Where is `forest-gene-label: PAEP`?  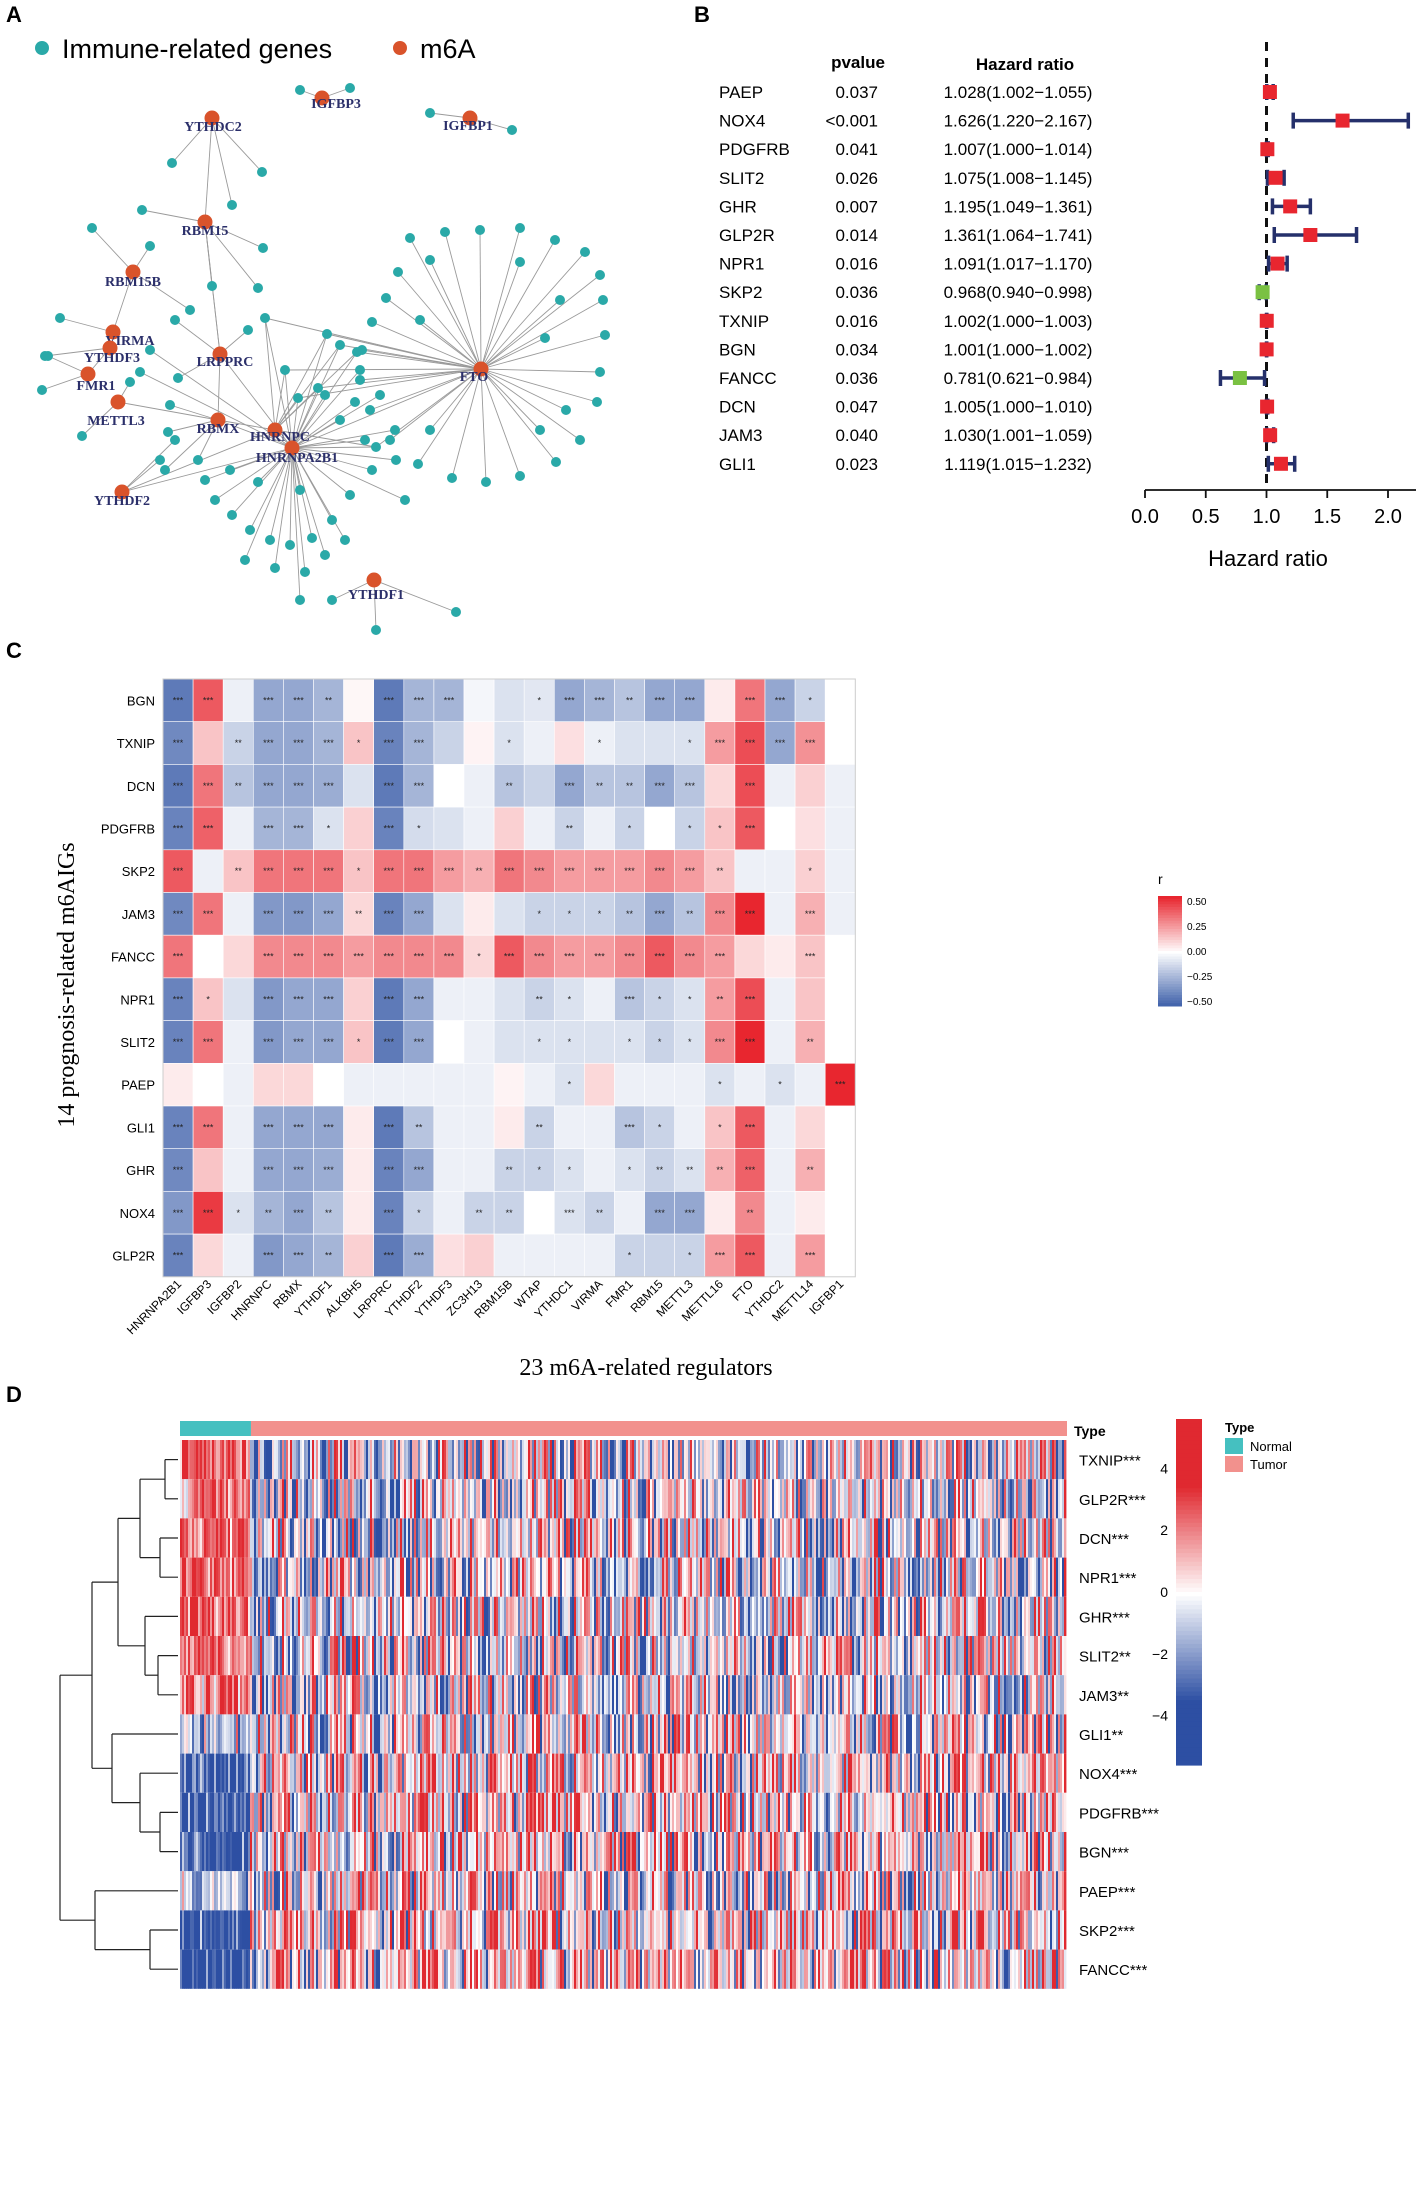 forest-gene-label: PAEP is located at coordinates (741, 92).